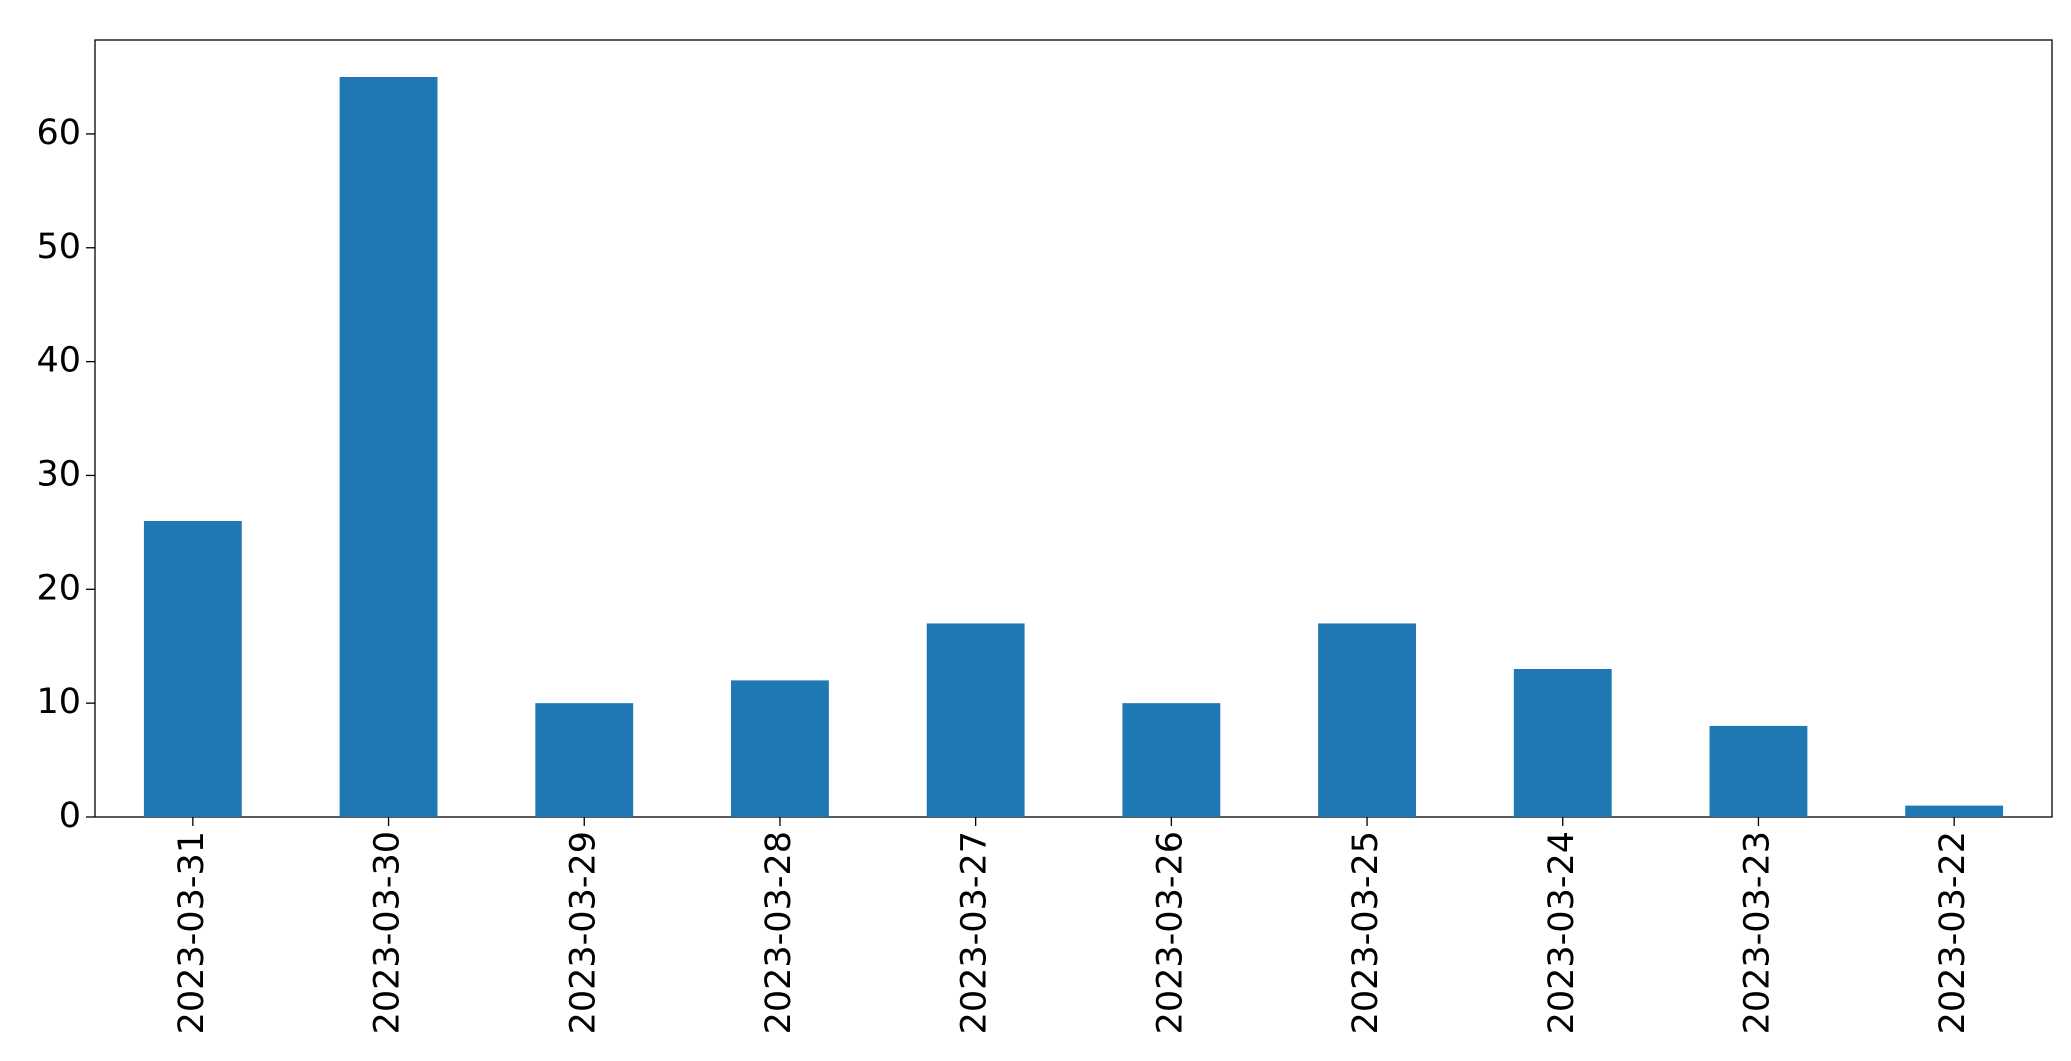 This screenshot has height=1061, width=2071. I want to click on x-tick-label: 2023-03-24, so click(1562, 932).